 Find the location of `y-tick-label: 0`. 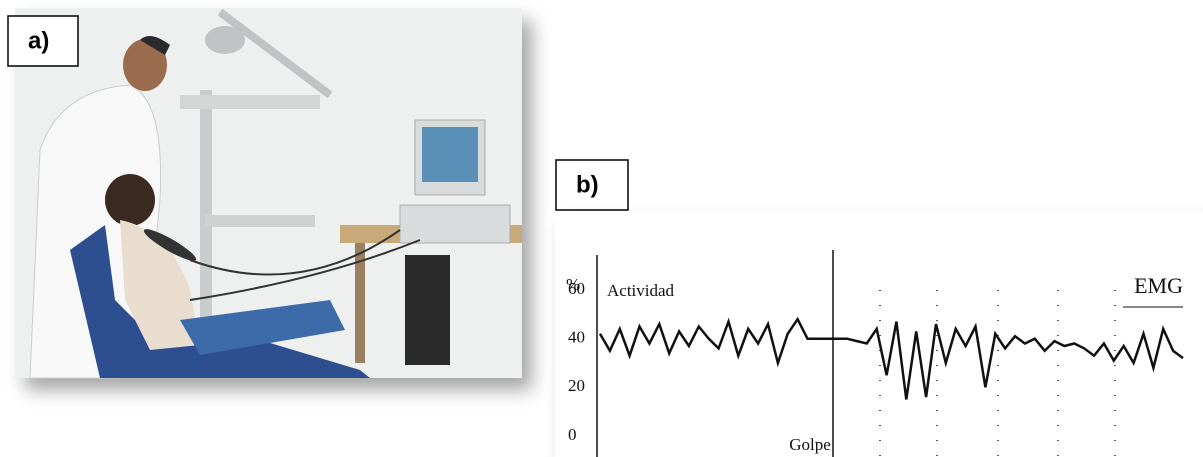

y-tick-label: 0 is located at coordinates (572, 434).